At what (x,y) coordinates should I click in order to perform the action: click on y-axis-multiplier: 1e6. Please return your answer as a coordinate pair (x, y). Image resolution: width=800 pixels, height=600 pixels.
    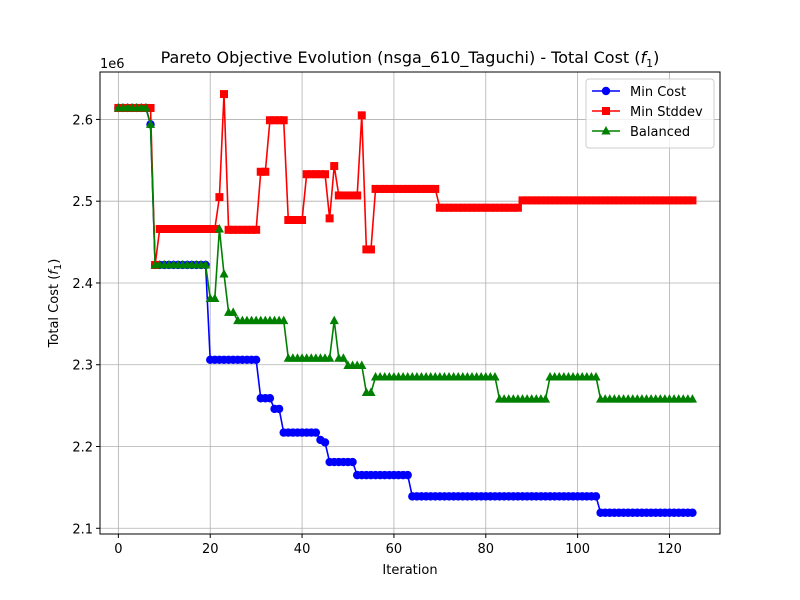
    Looking at the image, I should click on (112, 64).